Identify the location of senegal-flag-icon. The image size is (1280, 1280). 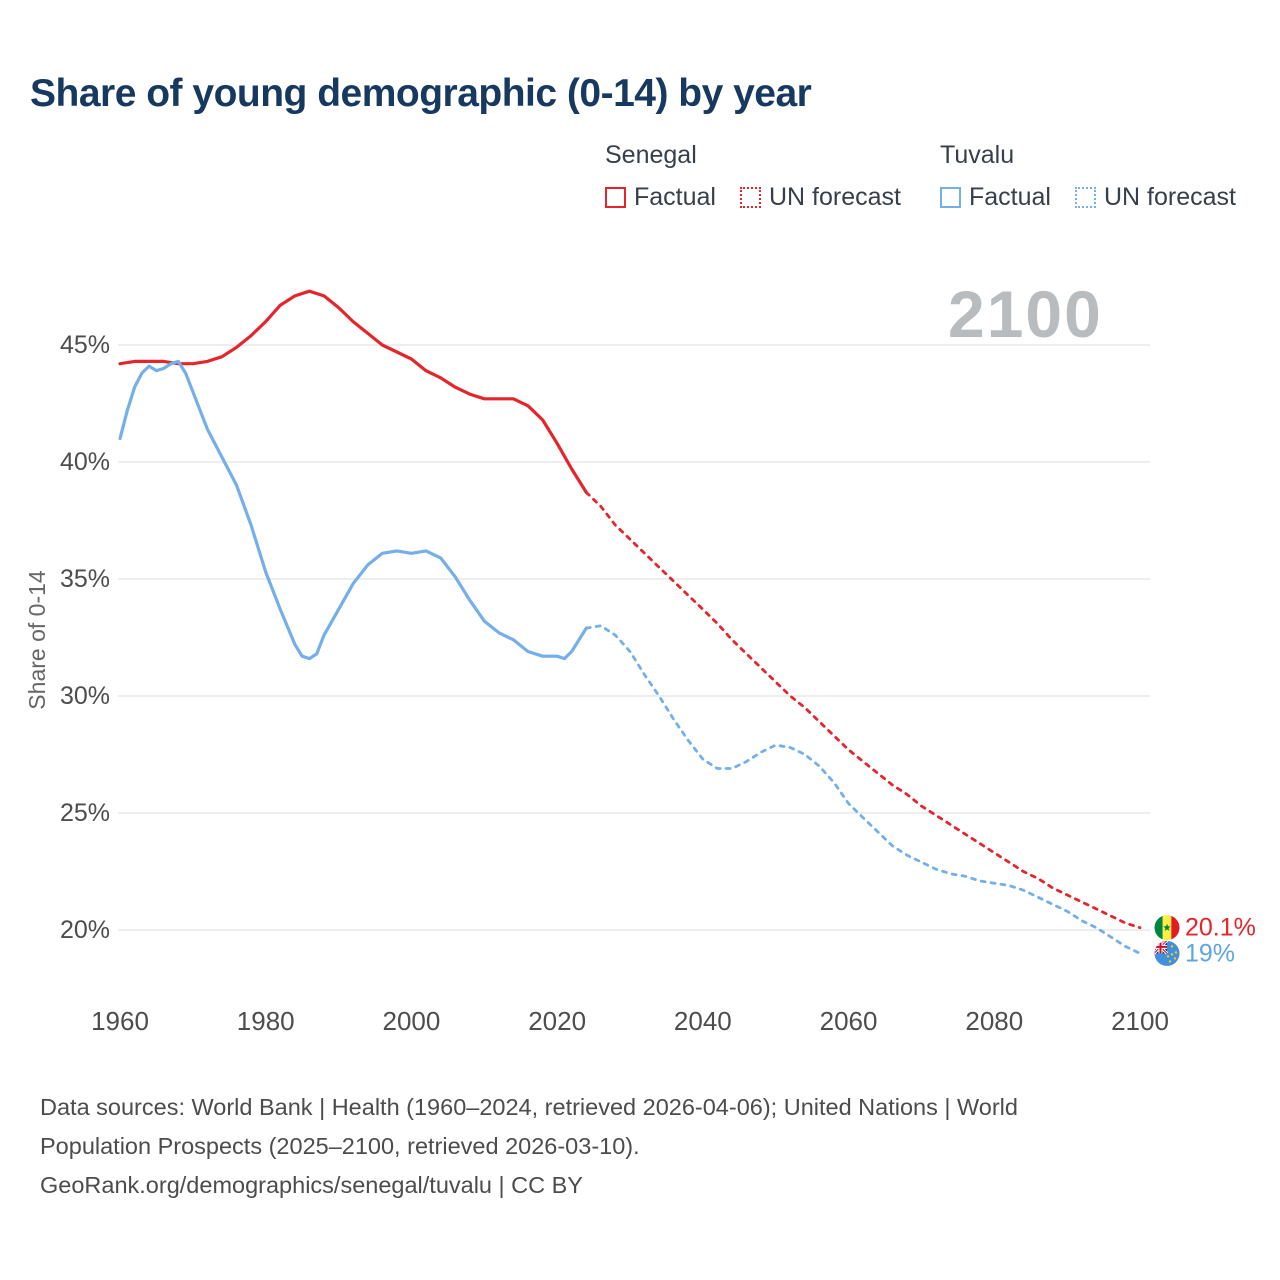
(1167, 928).